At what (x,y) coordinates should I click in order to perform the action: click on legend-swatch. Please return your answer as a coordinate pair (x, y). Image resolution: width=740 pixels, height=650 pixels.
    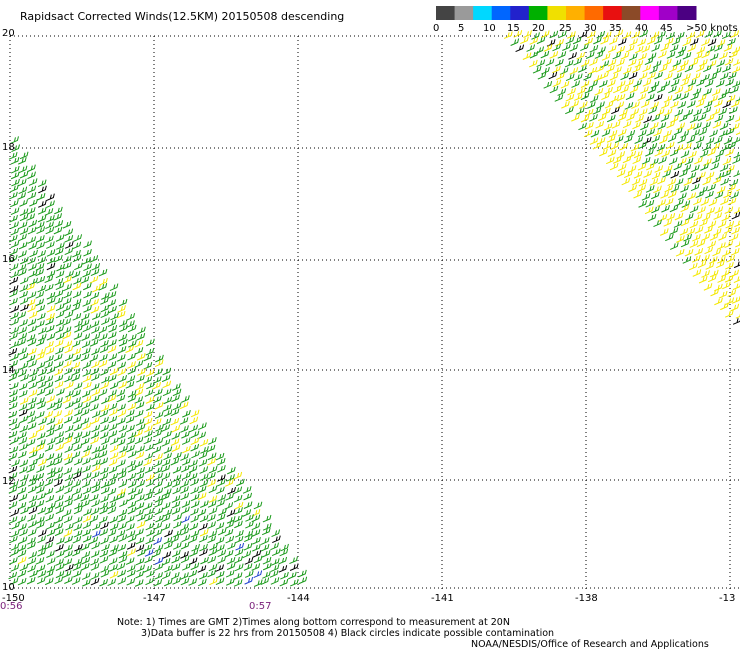
    Looking at the image, I should click on (464, 13).